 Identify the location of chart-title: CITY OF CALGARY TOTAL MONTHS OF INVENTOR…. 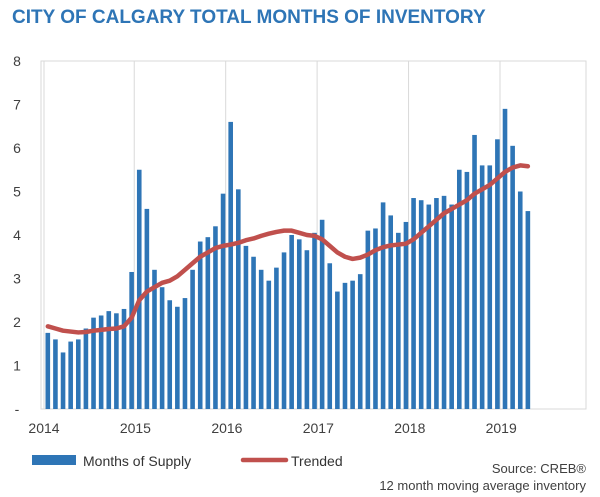
(249, 17).